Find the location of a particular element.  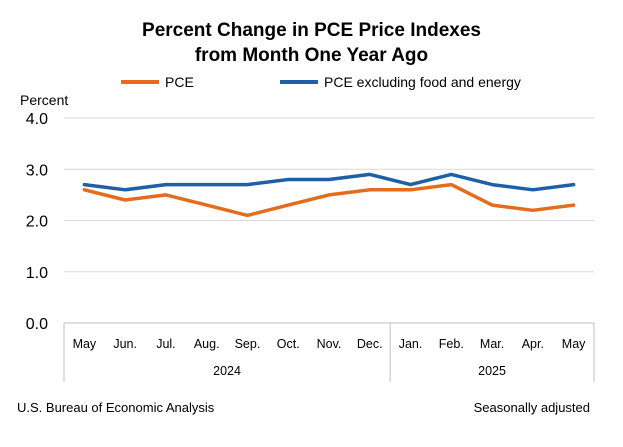

y-axis-label: Percent is located at coordinates (44, 100).